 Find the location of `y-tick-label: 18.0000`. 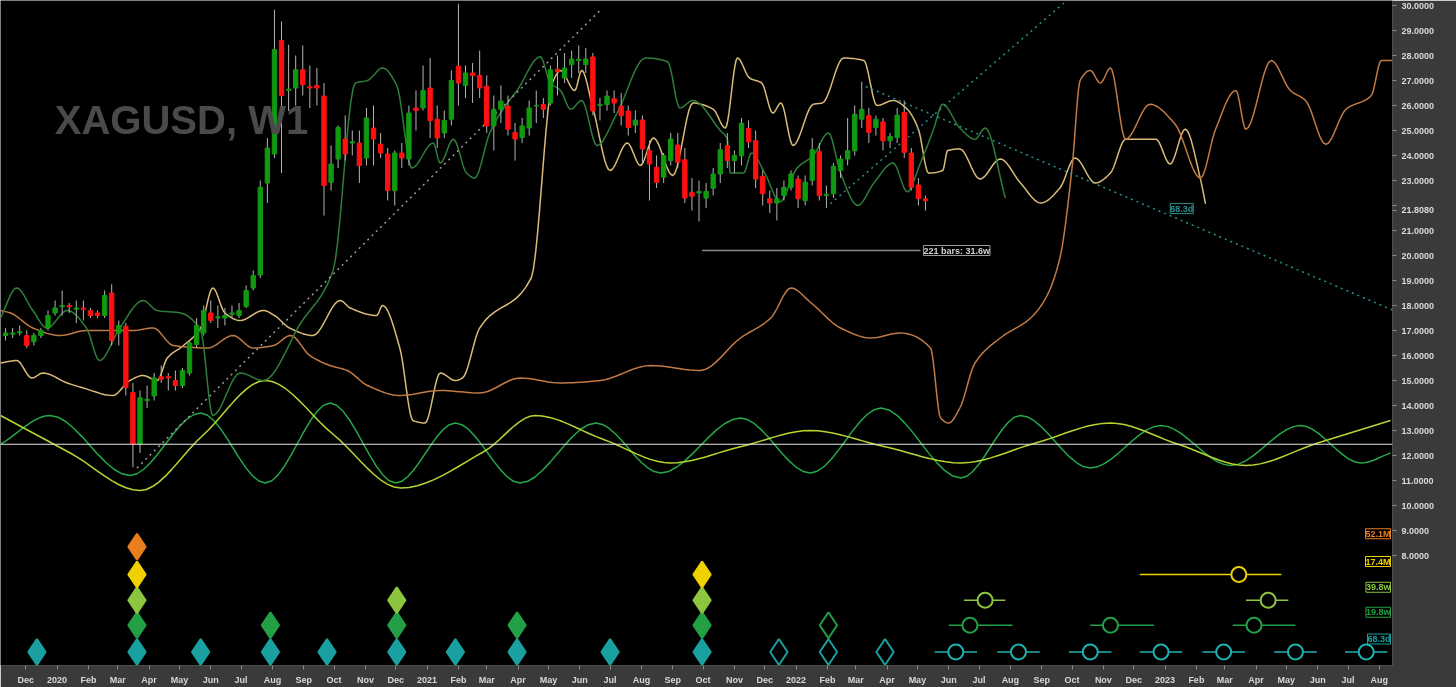

y-tick-label: 18.0000 is located at coordinates (1418, 305).